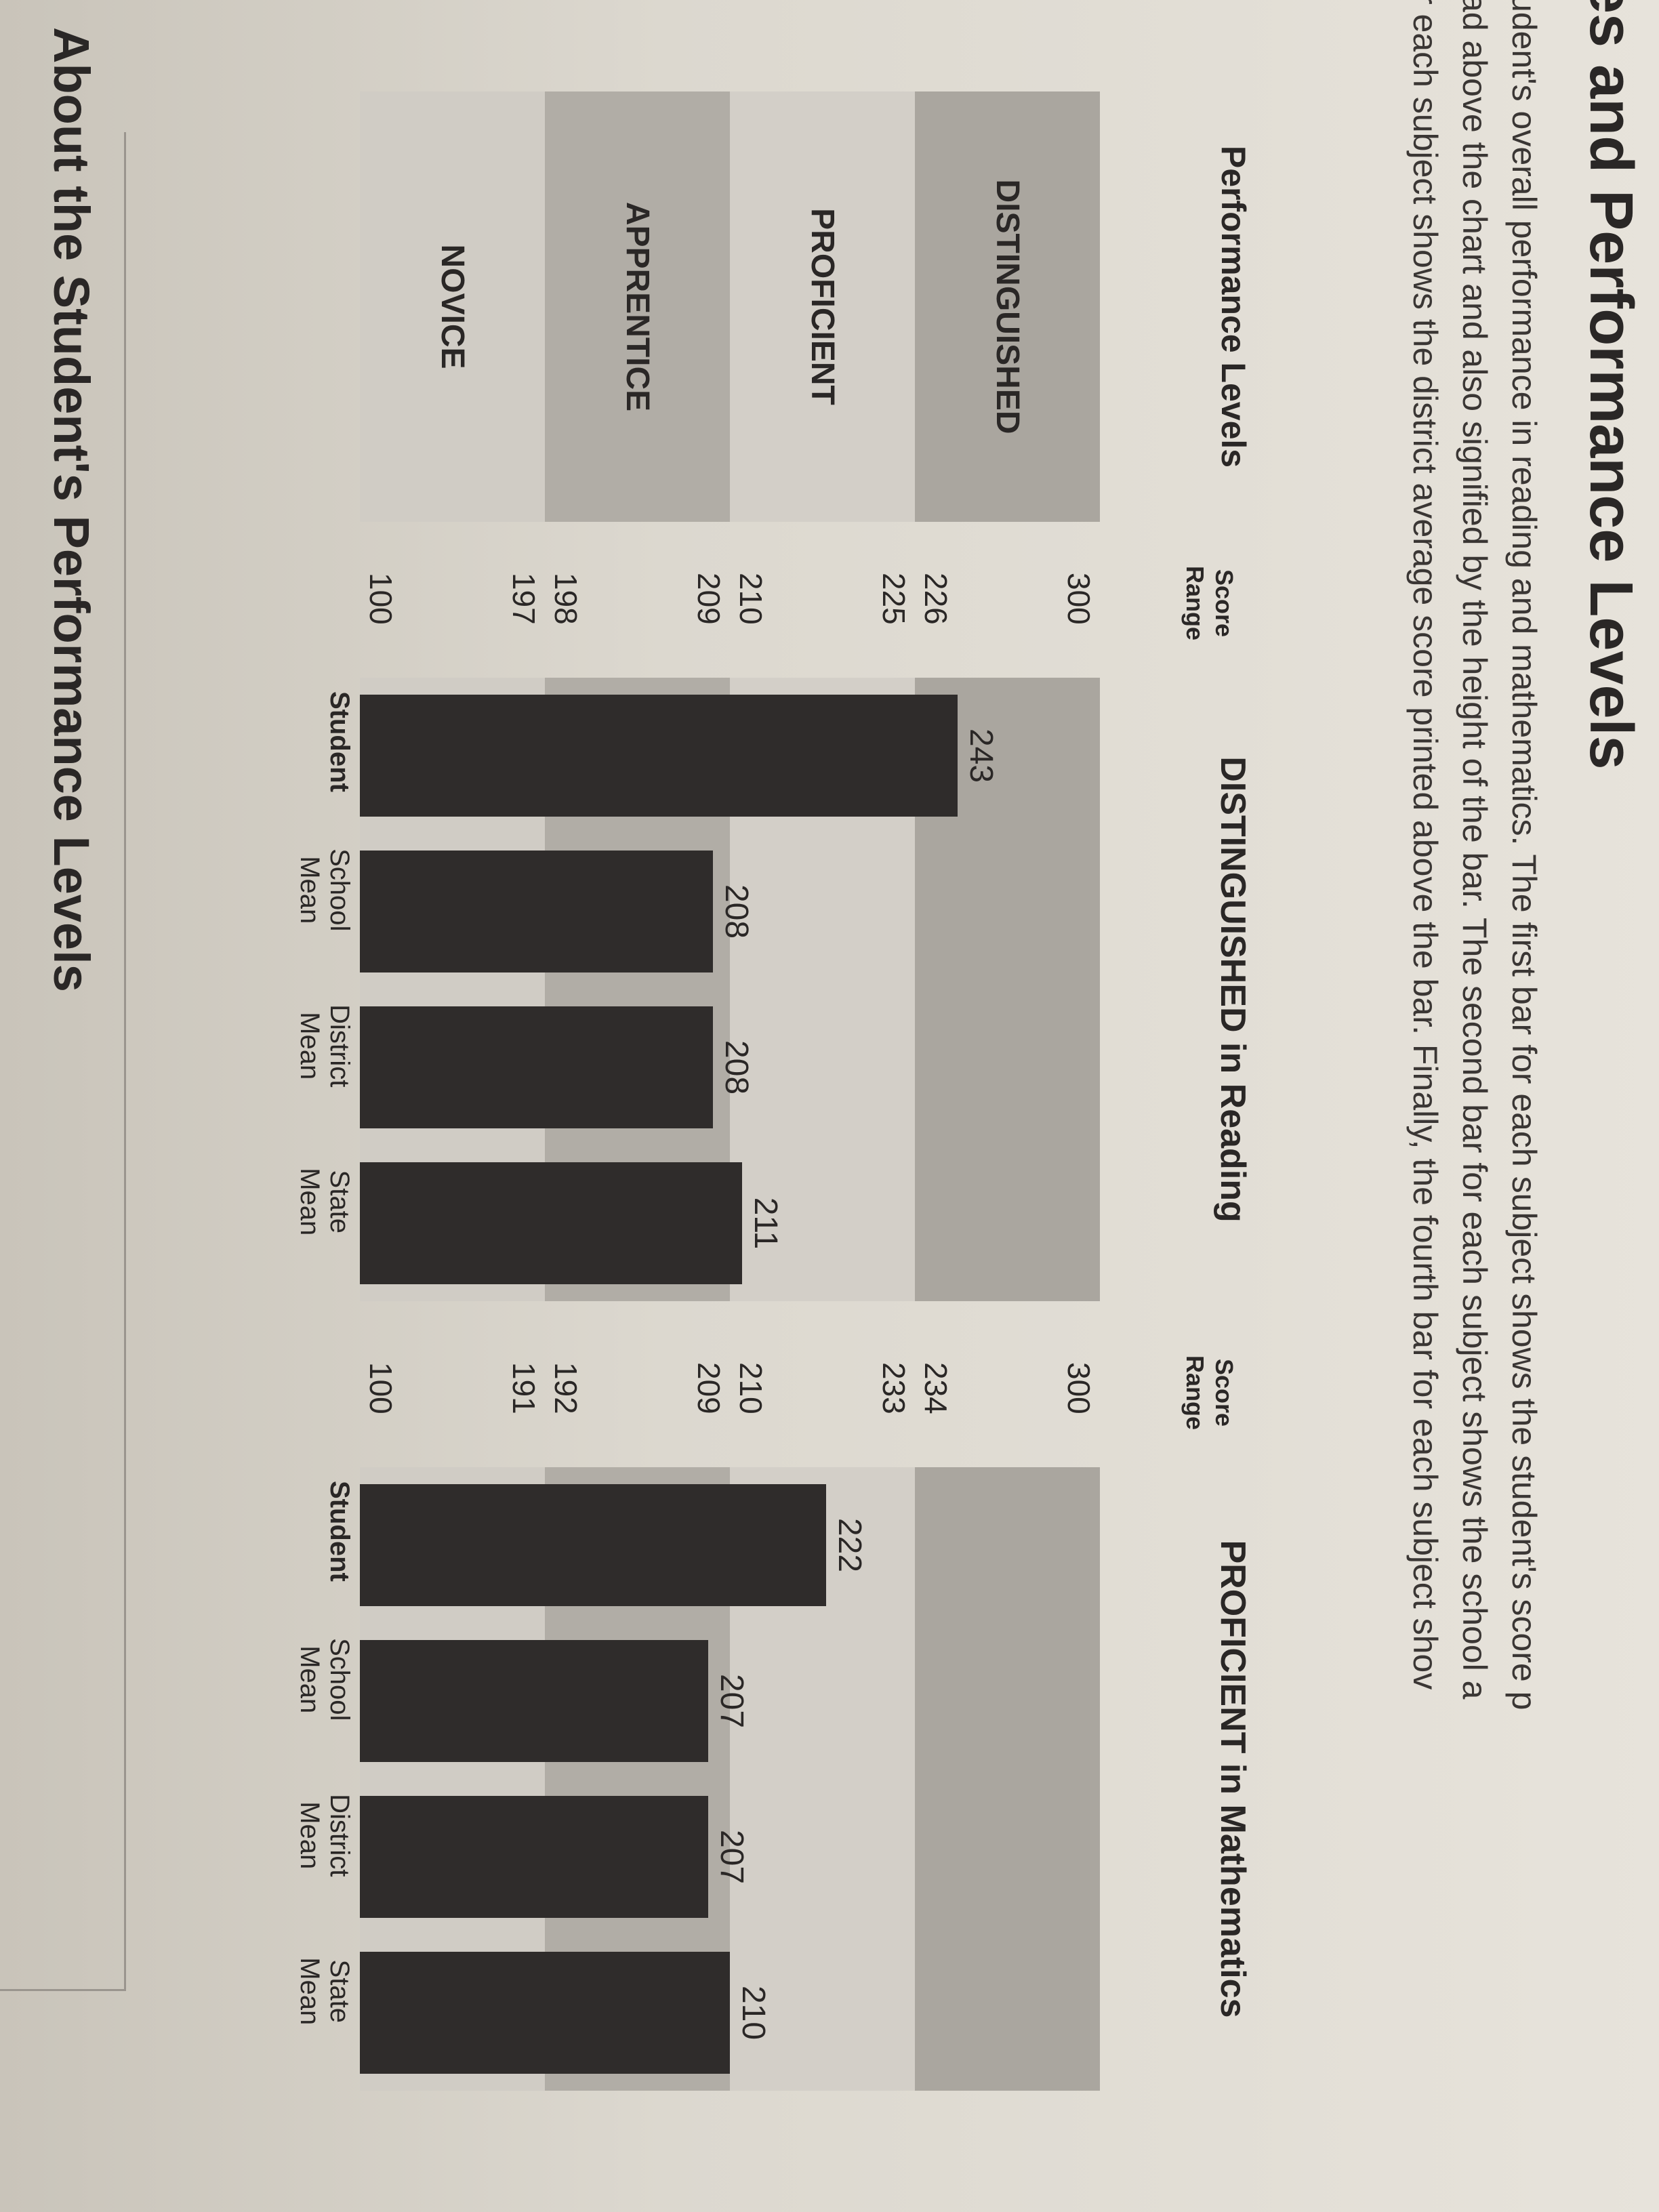 Image resolution: width=1659 pixels, height=2212 pixels. What do you see at coordinates (765, 1223) in the screenshot?
I see `value-label: 211` at bounding box center [765, 1223].